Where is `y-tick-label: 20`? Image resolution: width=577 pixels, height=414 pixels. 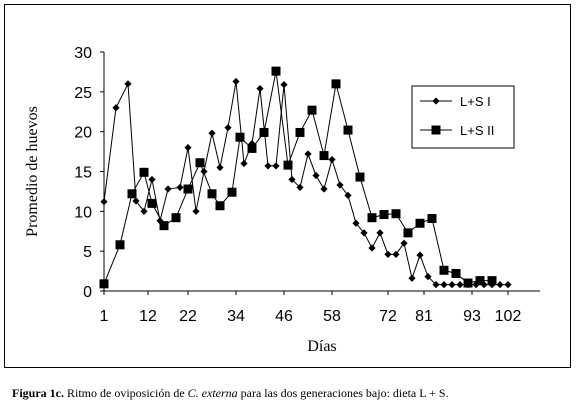 y-tick-label: 20 is located at coordinates (83, 133).